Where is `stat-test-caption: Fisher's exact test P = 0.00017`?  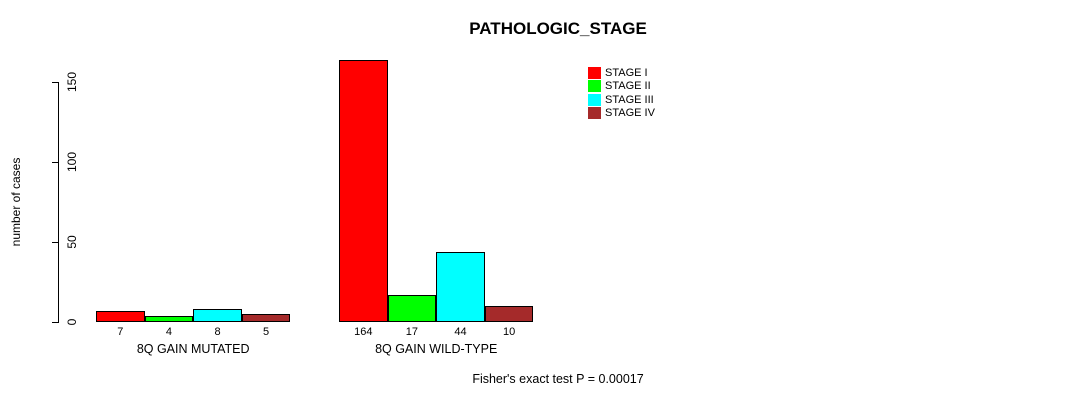 stat-test-caption: Fisher's exact test P = 0.00017 is located at coordinates (558, 379).